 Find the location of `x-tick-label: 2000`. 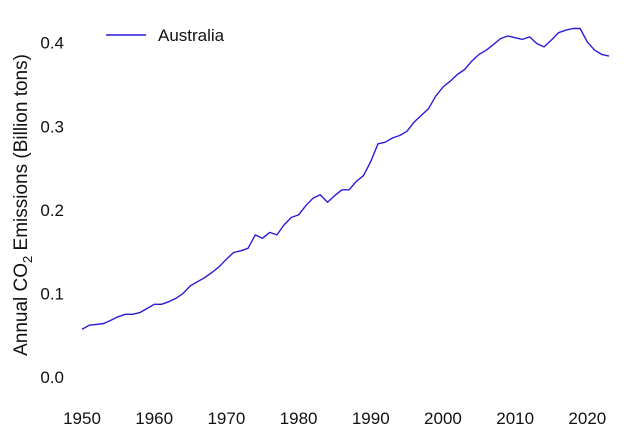

x-tick-label: 2000 is located at coordinates (443, 418).